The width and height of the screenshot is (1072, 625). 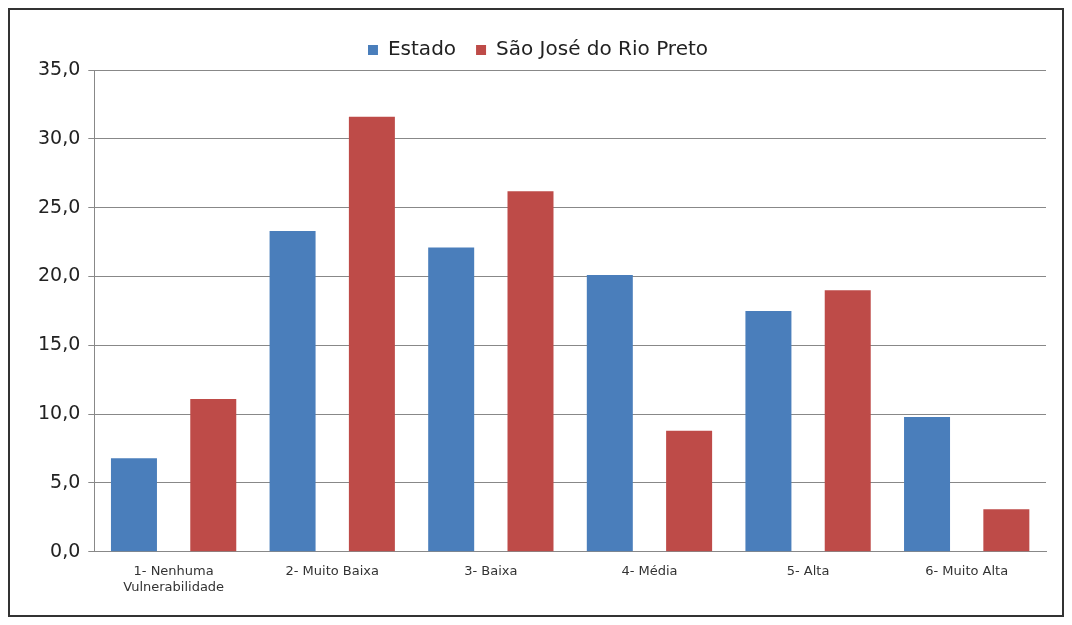 What do you see at coordinates (65, 549) in the screenshot?
I see `y-tick-label: 0,0` at bounding box center [65, 549].